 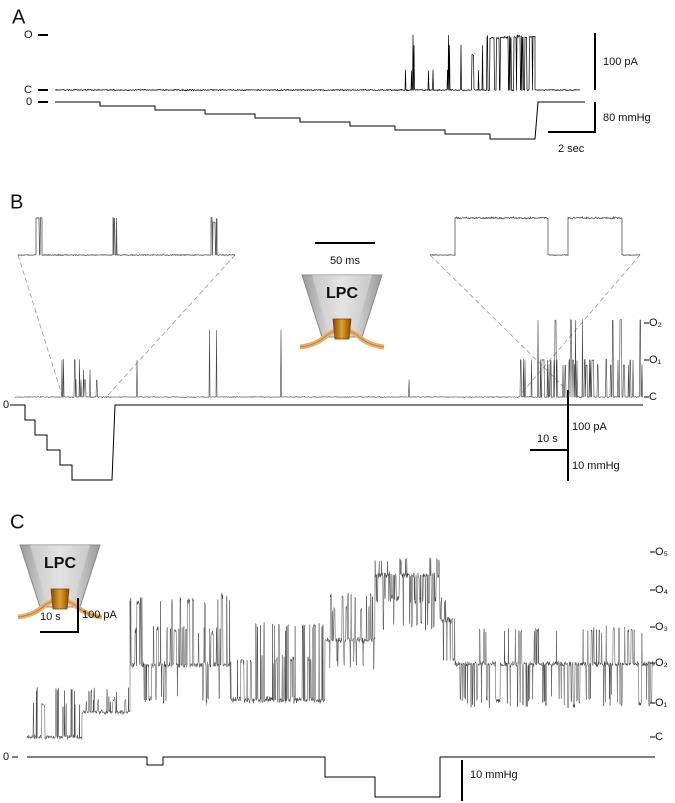 What do you see at coordinates (16, 202) in the screenshot?
I see `panel-label: B` at bounding box center [16, 202].